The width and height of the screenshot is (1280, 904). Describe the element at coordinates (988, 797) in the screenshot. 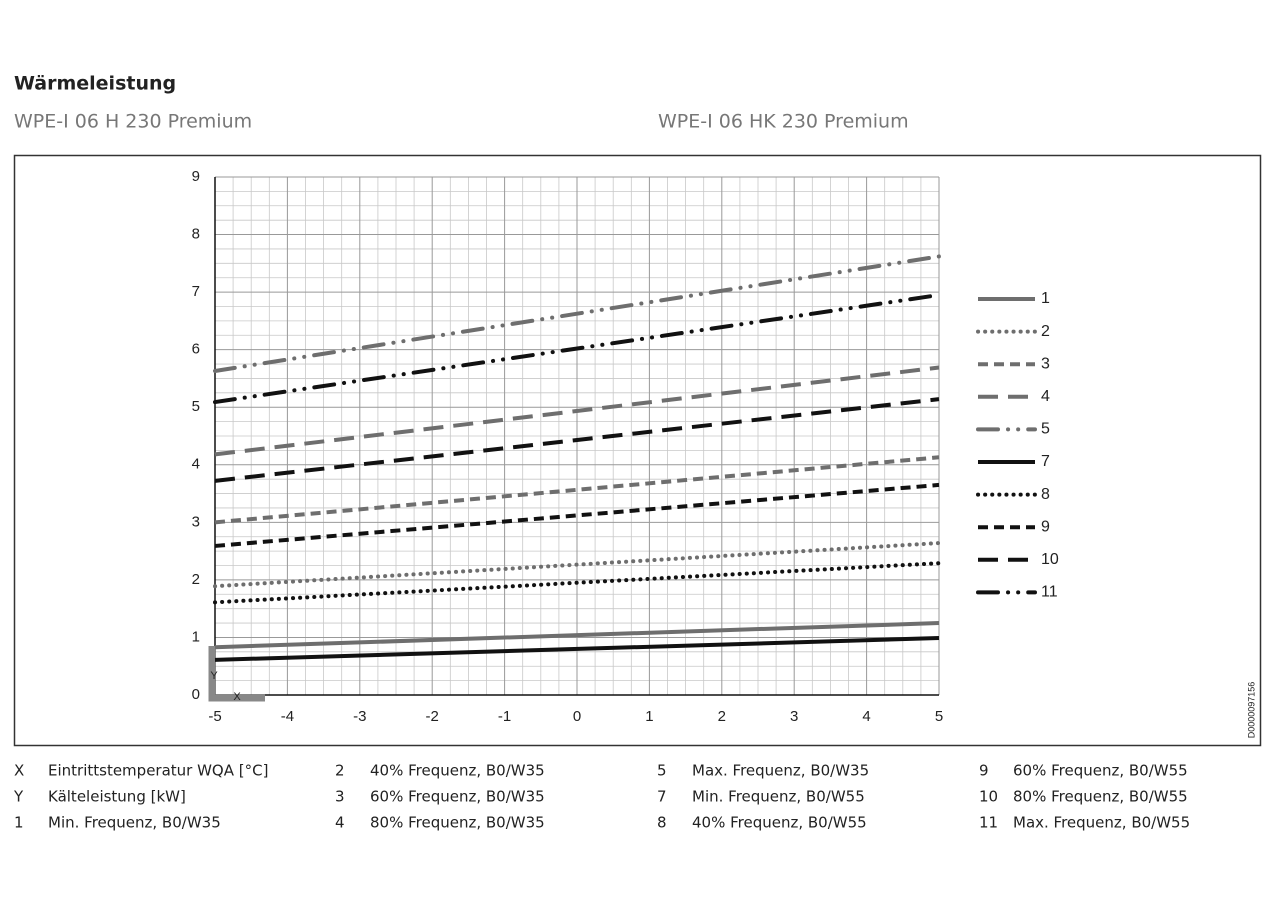

I see `key-symbol: 10` at that location.